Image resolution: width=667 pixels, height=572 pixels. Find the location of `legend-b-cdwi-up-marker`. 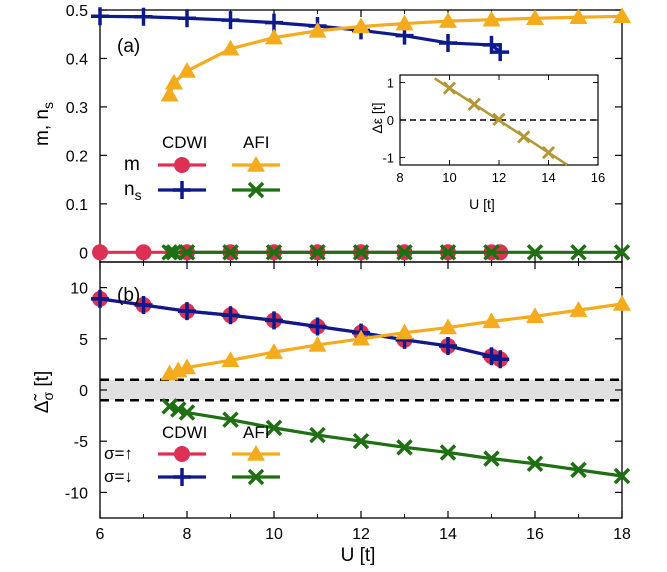

legend-b-cdwi-up-marker is located at coordinates (182, 454).